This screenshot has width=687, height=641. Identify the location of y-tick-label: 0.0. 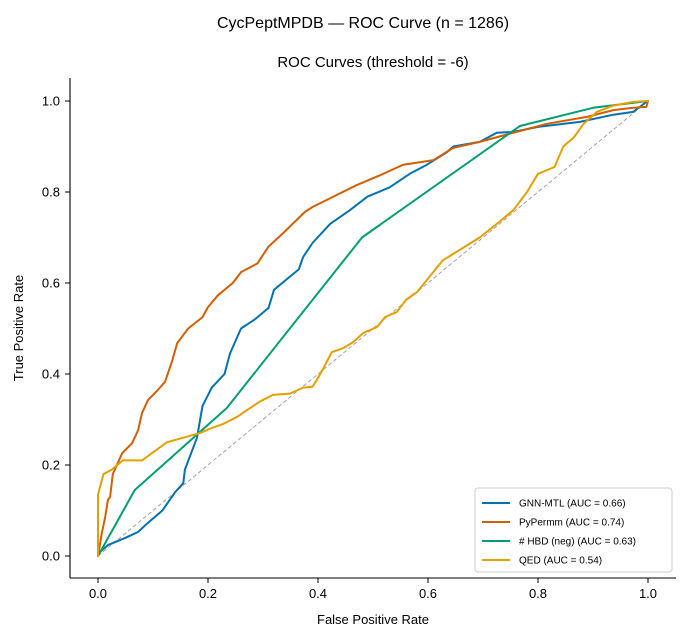
(51, 556).